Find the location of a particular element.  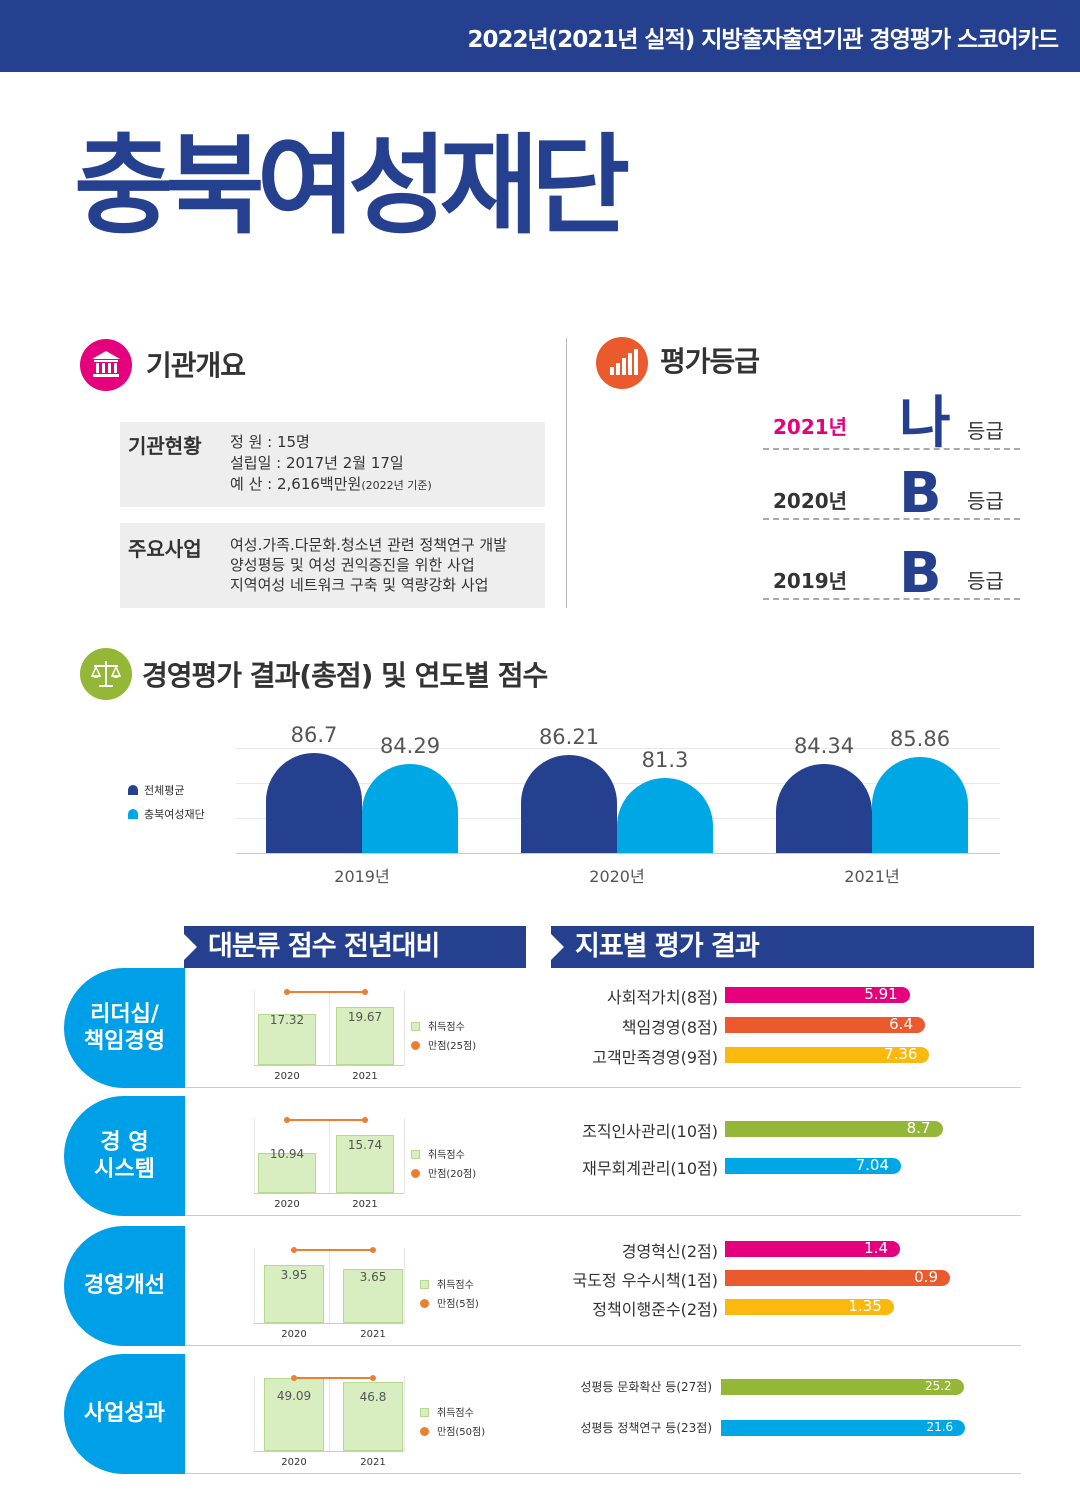

score-value: 3.95 is located at coordinates (294, 1274).